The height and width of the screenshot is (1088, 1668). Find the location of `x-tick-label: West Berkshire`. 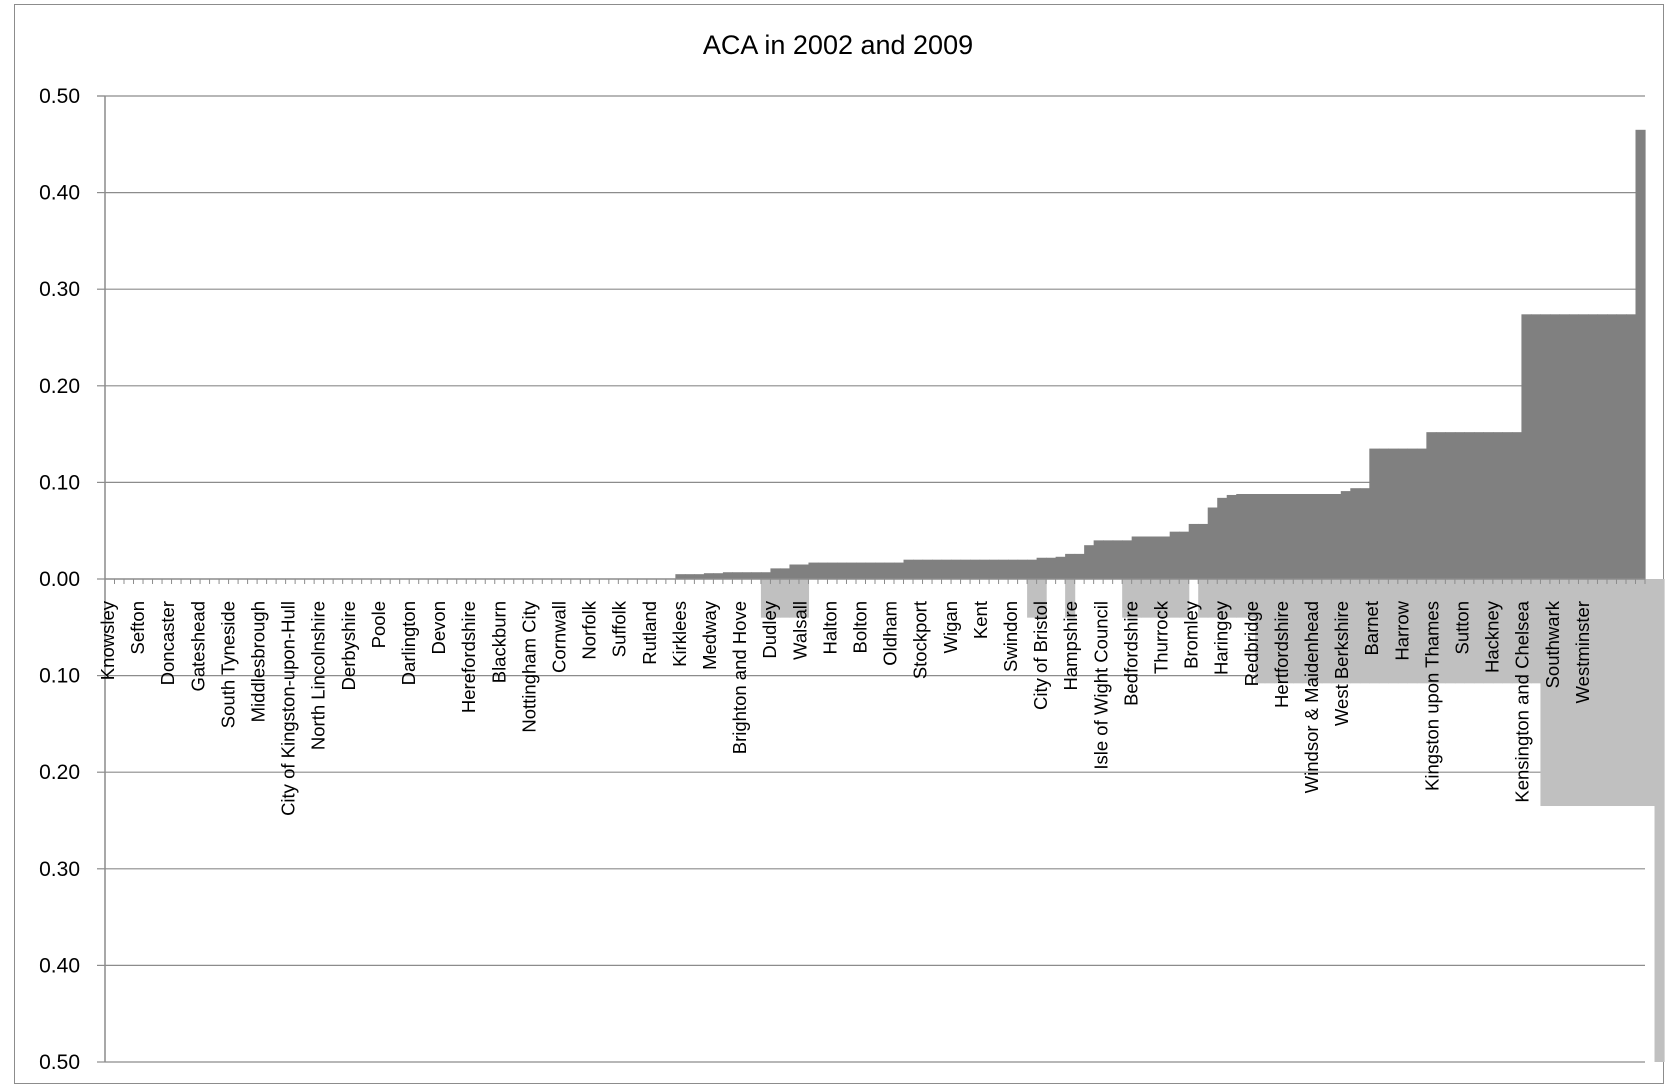

x-tick-label: West Berkshire is located at coordinates (1341, 663).